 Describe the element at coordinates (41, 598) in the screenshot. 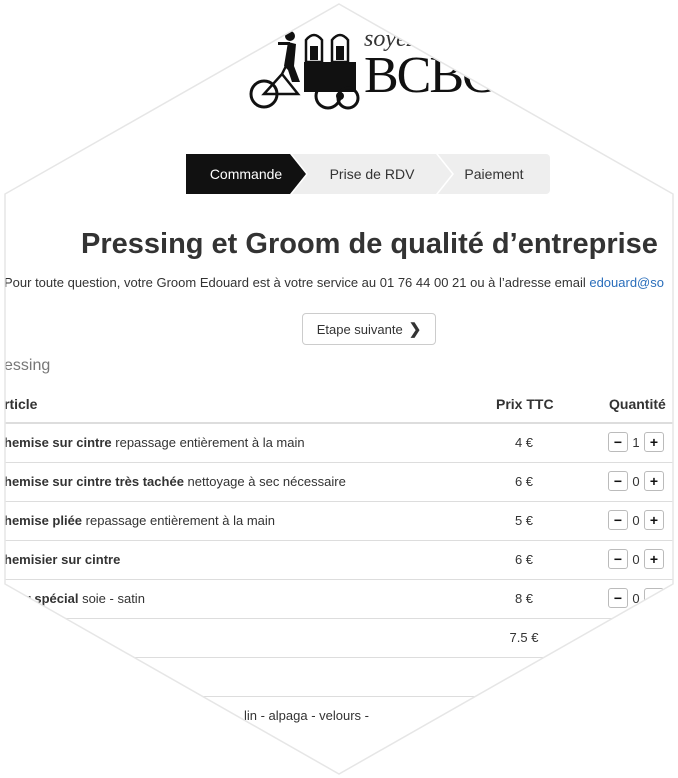

I see `article-name: isier spécial` at that location.